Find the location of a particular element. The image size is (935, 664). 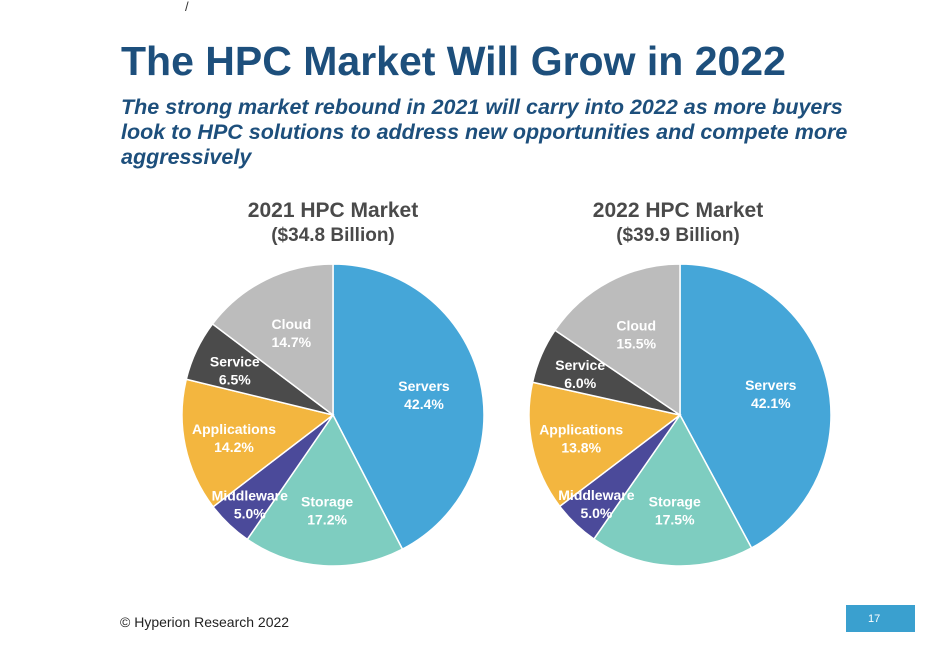

slice-percent-service: 6.0% is located at coordinates (580, 383).